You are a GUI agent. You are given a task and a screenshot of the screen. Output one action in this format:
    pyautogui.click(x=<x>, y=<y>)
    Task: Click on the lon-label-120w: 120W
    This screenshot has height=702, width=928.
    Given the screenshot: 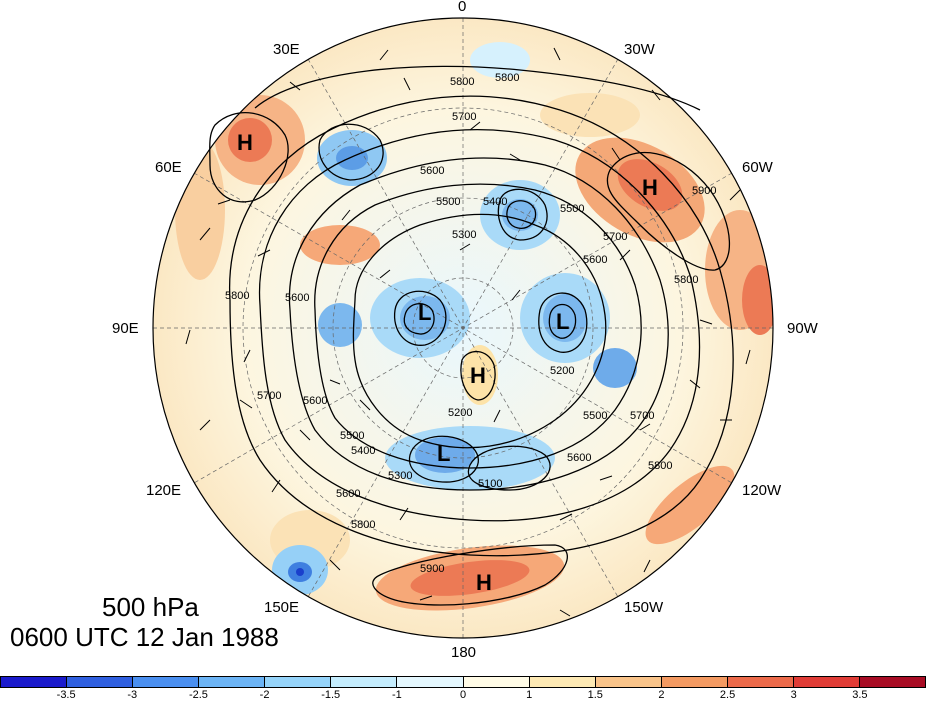 What is the action you would take?
    pyautogui.click(x=762, y=490)
    